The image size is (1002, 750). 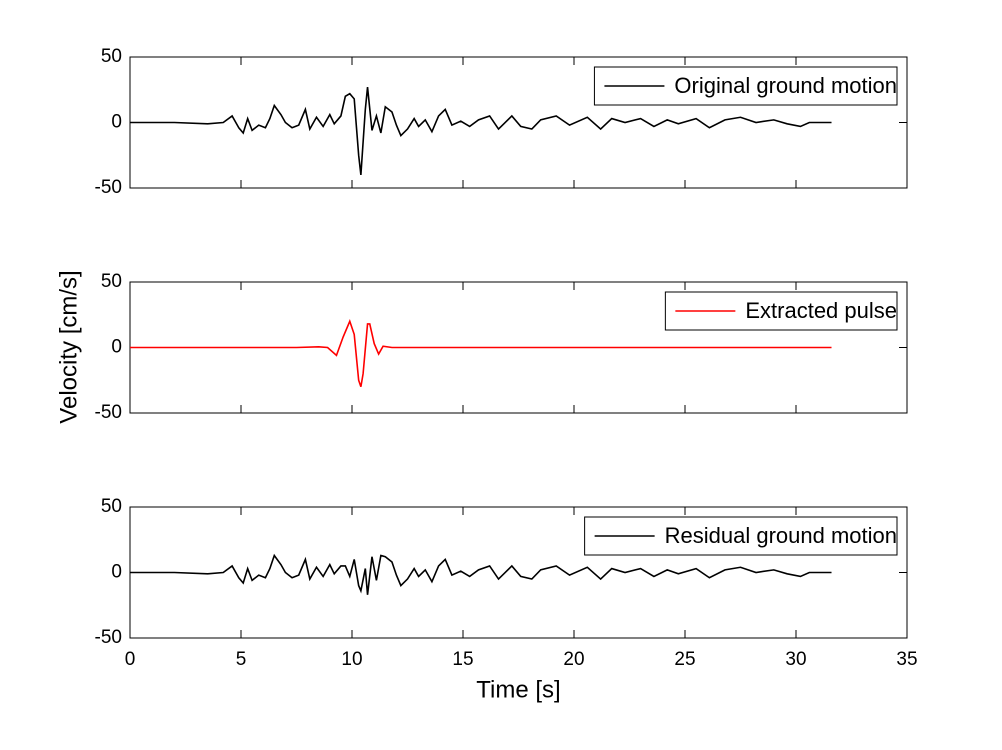 I want to click on legend: Extracted pulse, so click(x=781, y=311).